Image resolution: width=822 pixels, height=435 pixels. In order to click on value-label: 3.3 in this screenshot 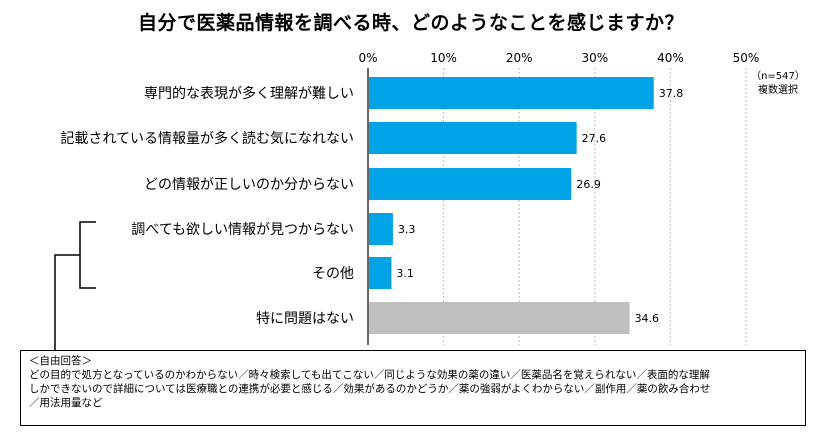, I will do `click(407, 229)`.